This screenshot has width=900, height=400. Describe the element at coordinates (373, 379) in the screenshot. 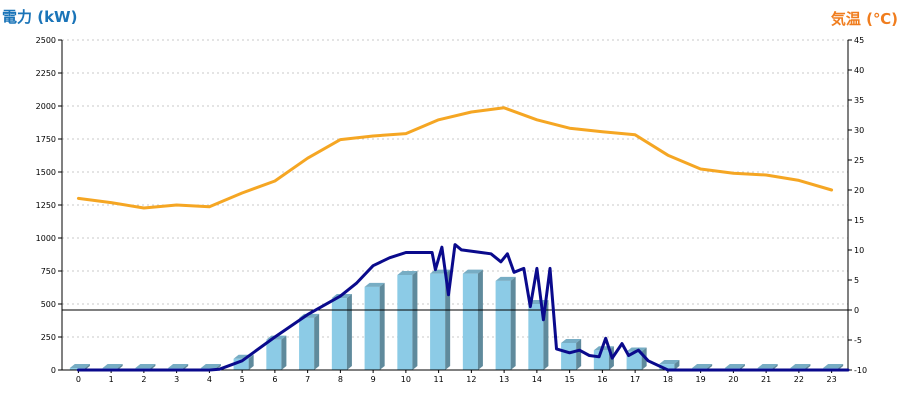

I see `x-tick-label: 9` at that location.